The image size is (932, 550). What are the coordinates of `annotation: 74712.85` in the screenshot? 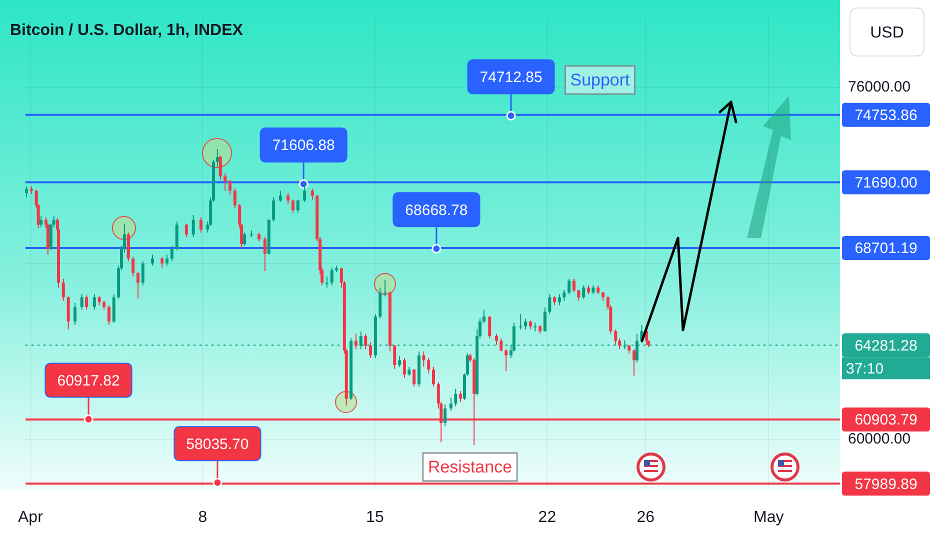 It's located at (511, 77).